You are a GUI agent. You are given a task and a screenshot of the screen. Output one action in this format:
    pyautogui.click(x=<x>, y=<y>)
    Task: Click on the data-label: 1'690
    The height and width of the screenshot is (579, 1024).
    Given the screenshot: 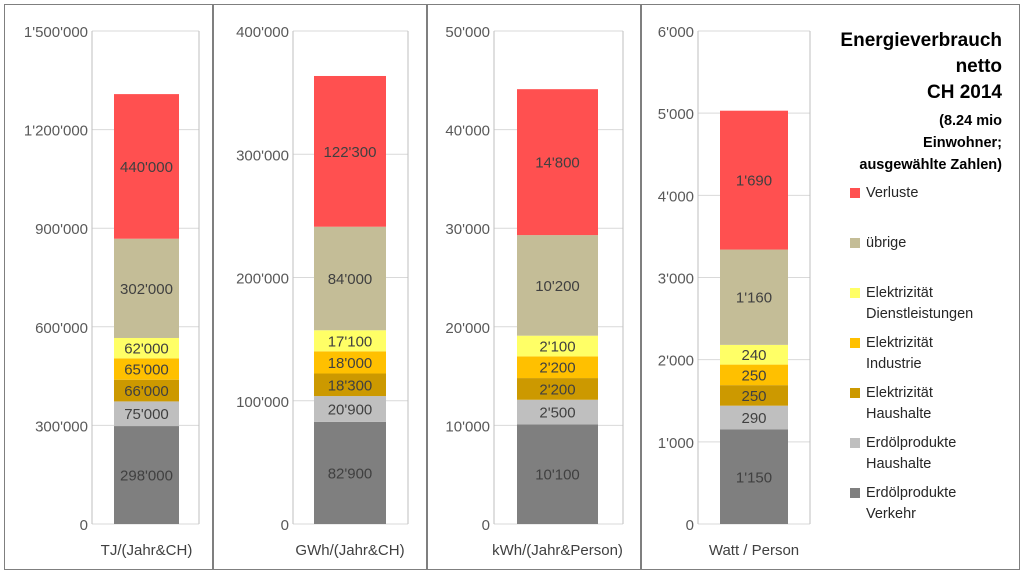 What is the action you would take?
    pyautogui.click(x=754, y=181)
    